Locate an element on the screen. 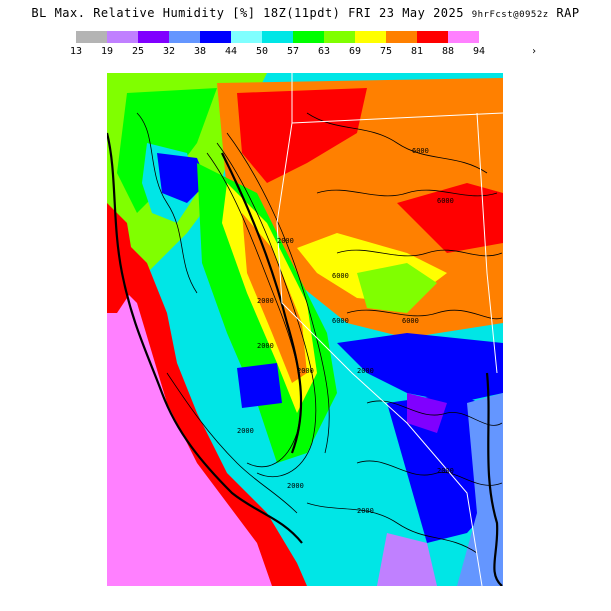 The width and height of the screenshot is (611, 611). legend-tick-label: 75 is located at coordinates (386, 51).